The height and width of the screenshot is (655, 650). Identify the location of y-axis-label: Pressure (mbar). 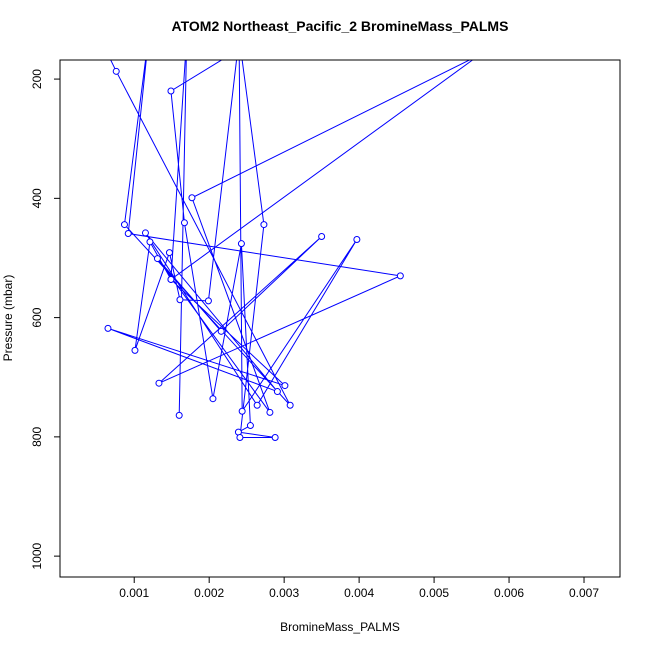
(8, 318).